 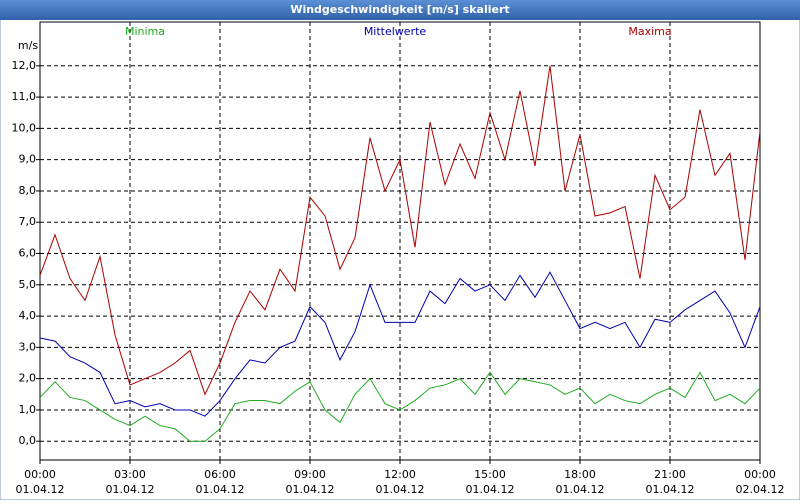 I want to click on y-tick-label: 9,0, so click(x=28, y=159).